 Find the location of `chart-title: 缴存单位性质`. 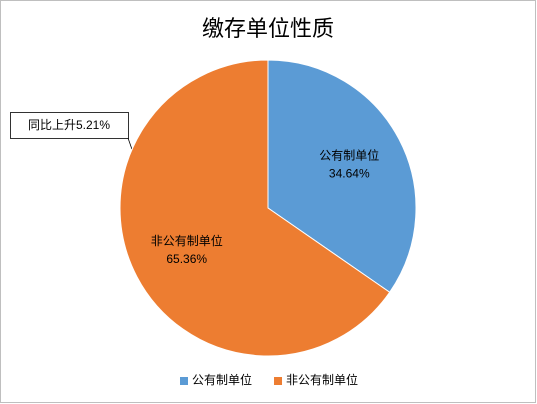

chart-title: 缴存单位性质 is located at coordinates (268, 28).